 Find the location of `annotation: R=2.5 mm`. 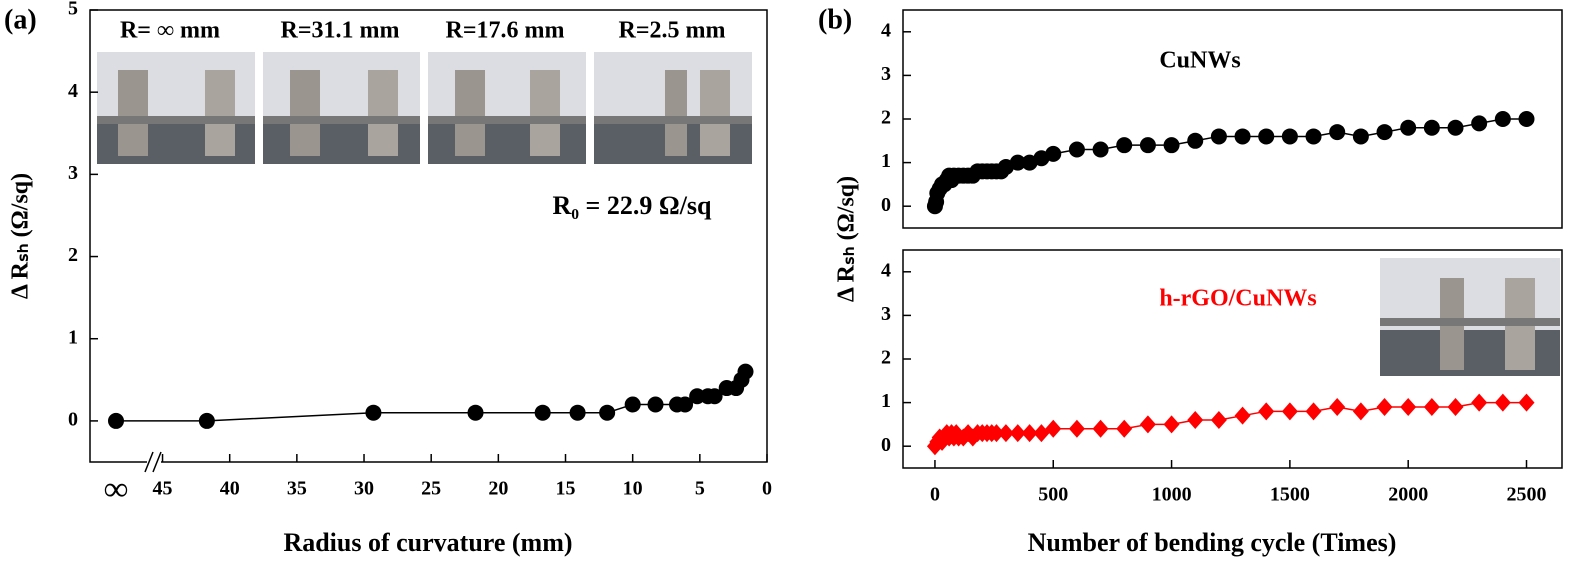

annotation: R=2.5 mm is located at coordinates (672, 31).